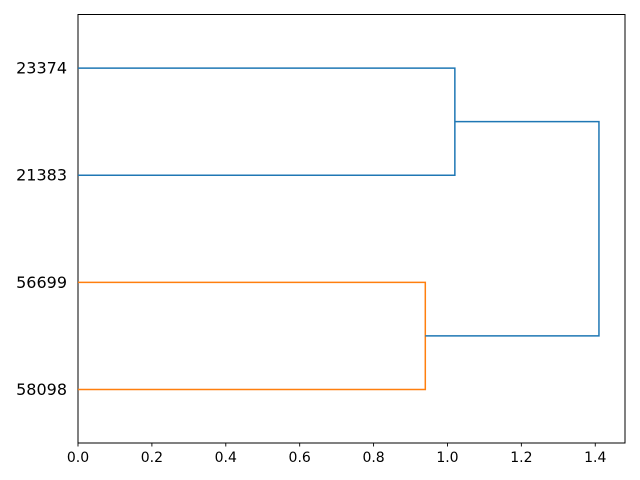  What do you see at coordinates (447, 458) in the screenshot?
I see `x-tick-label: 1.0` at bounding box center [447, 458].